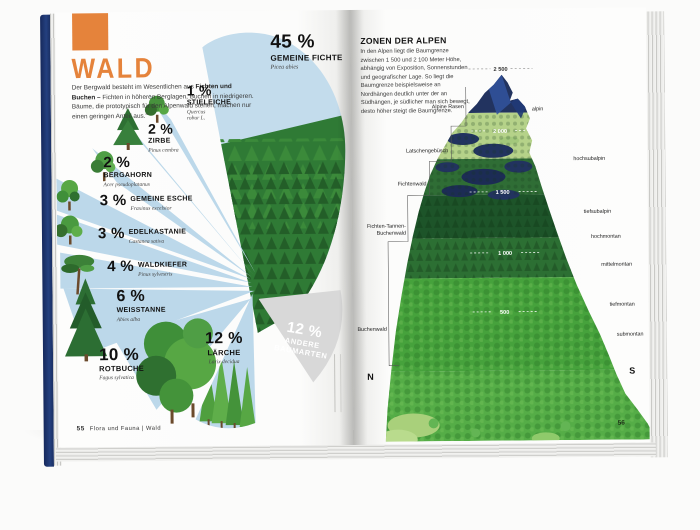 Image resolution: width=700 pixels, height=530 pixels. Describe the element at coordinates (121, 266) in the screenshot. I see `slice-percent: 4 %` at that location.